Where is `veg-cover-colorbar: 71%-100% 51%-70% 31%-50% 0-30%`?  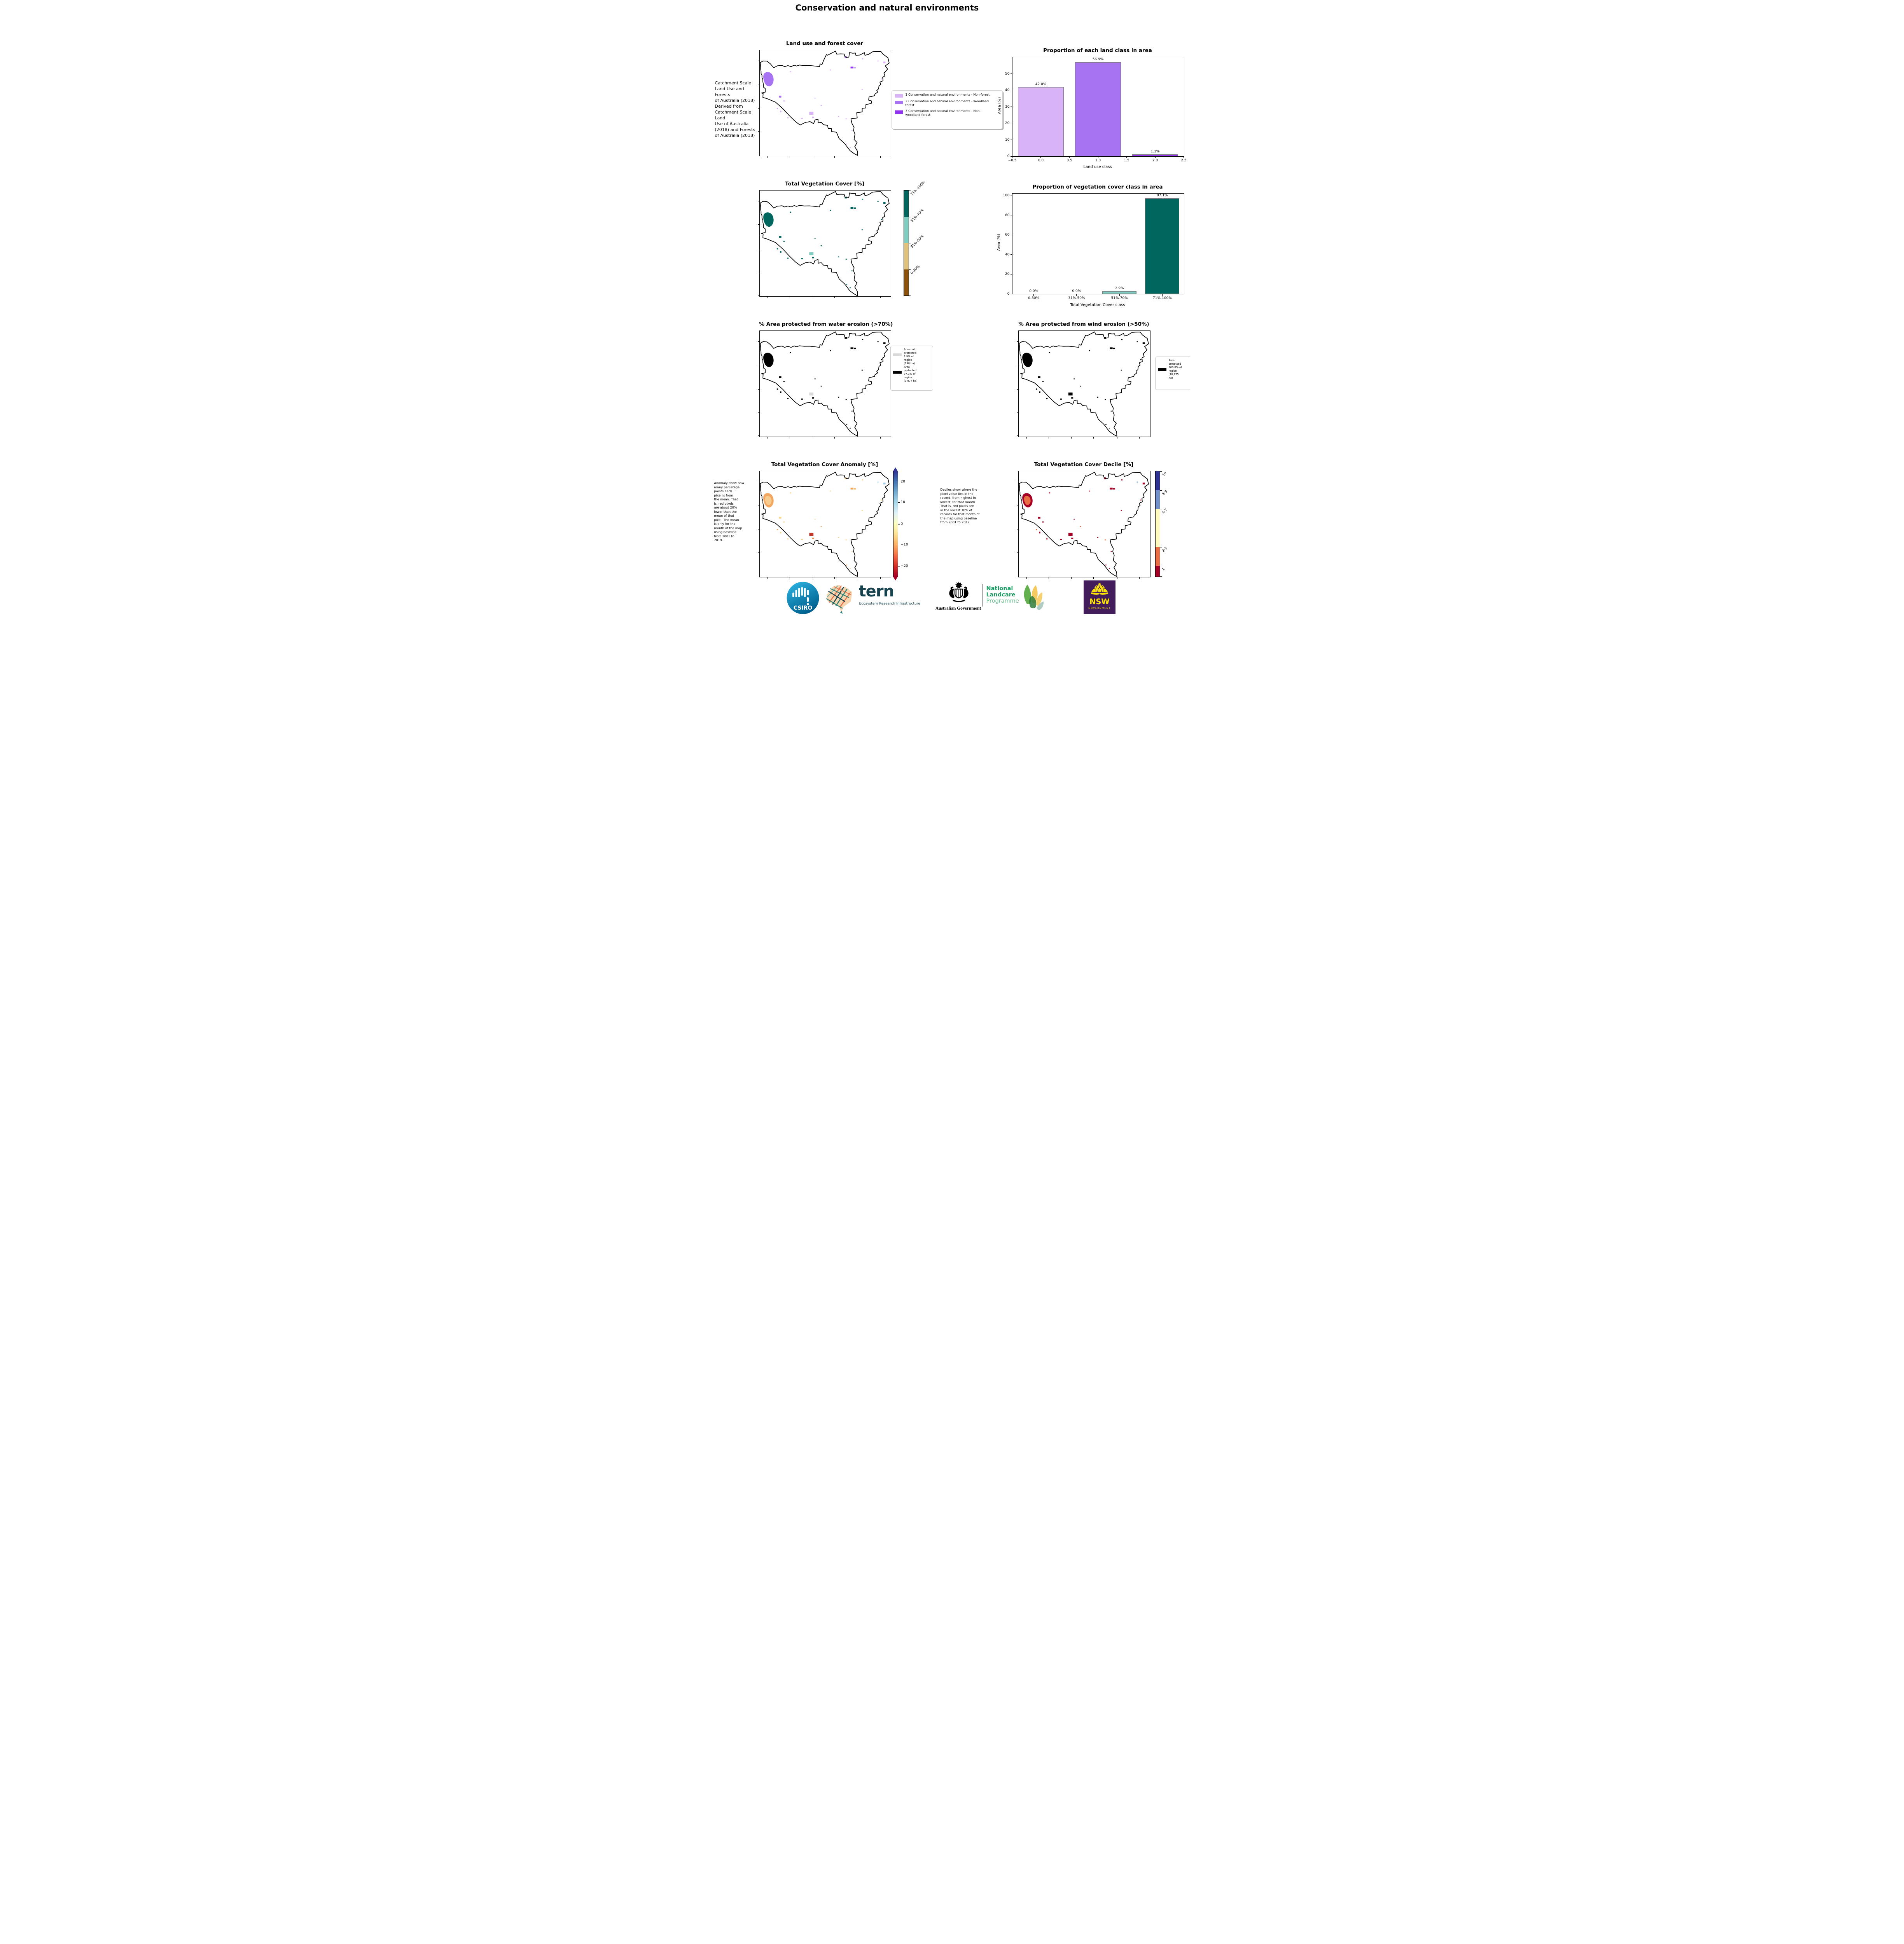
veg-cover-colorbar: 71%-100% 51%-70% 31%-50% 0-30% is located at coordinates (914, 238).